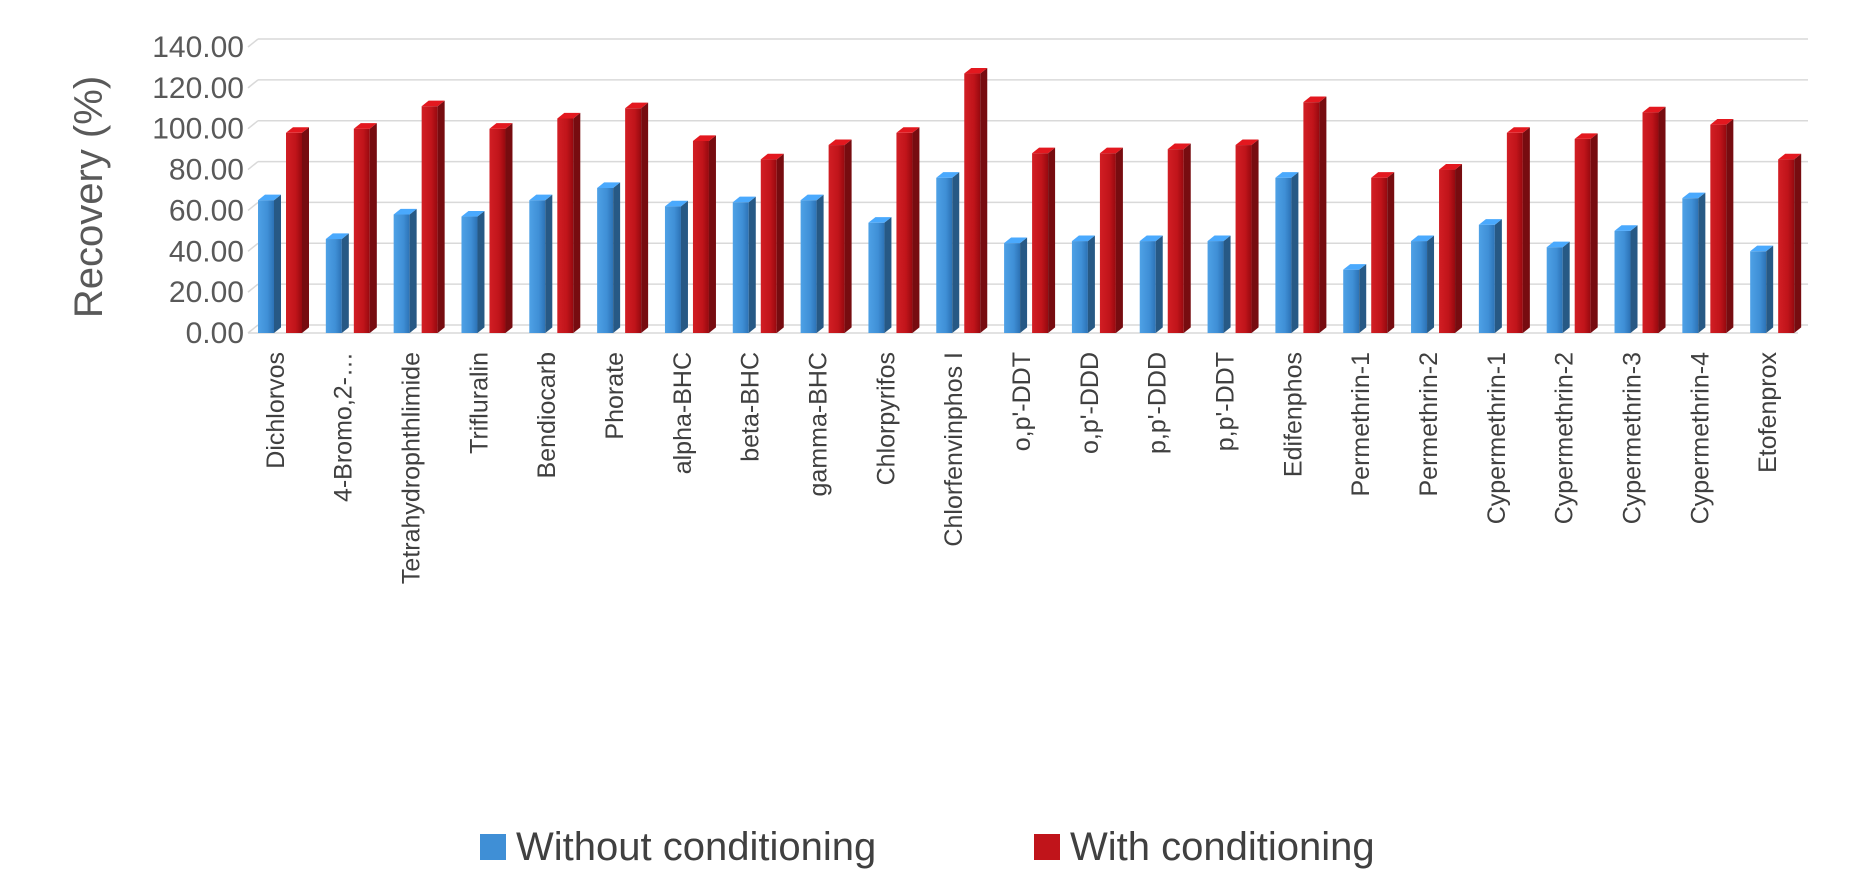 This screenshot has width=1851, height=873. Describe the element at coordinates (215, 333) in the screenshot. I see `y-tick-label: 0.00` at that location.